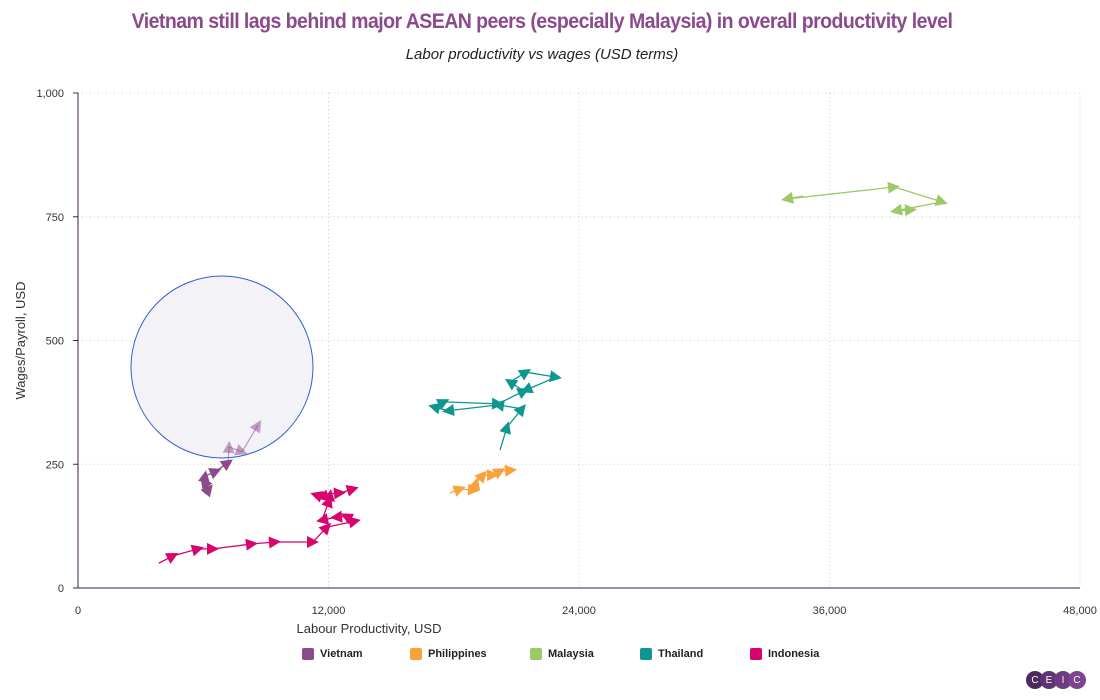 This screenshot has width=1100, height=700. I want to click on legend-label: Malaysia, so click(571, 654).